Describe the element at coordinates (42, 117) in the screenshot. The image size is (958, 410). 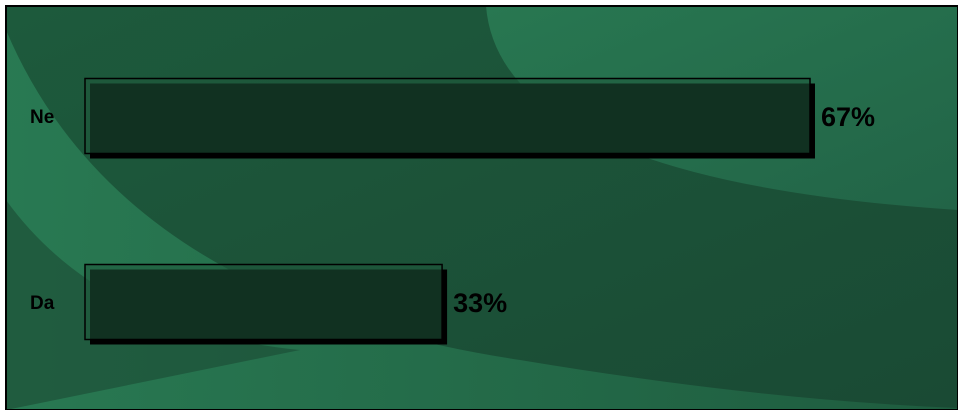
I see `category-label-ne: Ne` at that location.